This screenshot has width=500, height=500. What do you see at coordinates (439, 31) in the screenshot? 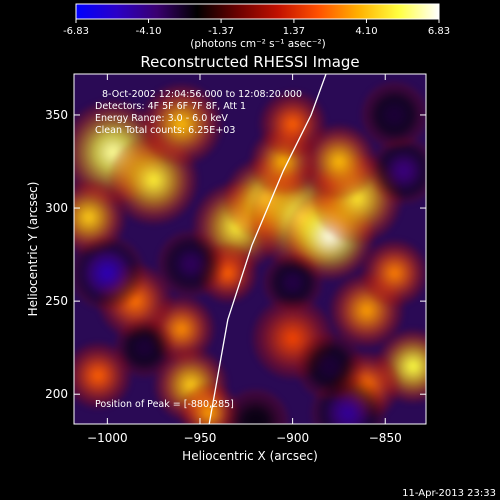
I see `colorbar-tick-label: 6.83` at bounding box center [439, 31].